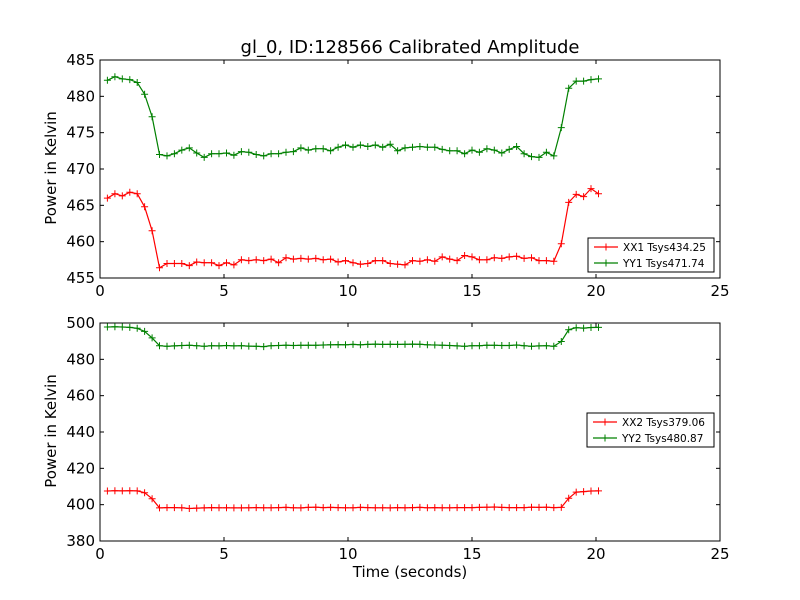 This screenshot has height=600, width=800. What do you see at coordinates (471, 554) in the screenshot?
I see `x-tick-label-bottom: 15` at bounding box center [471, 554].